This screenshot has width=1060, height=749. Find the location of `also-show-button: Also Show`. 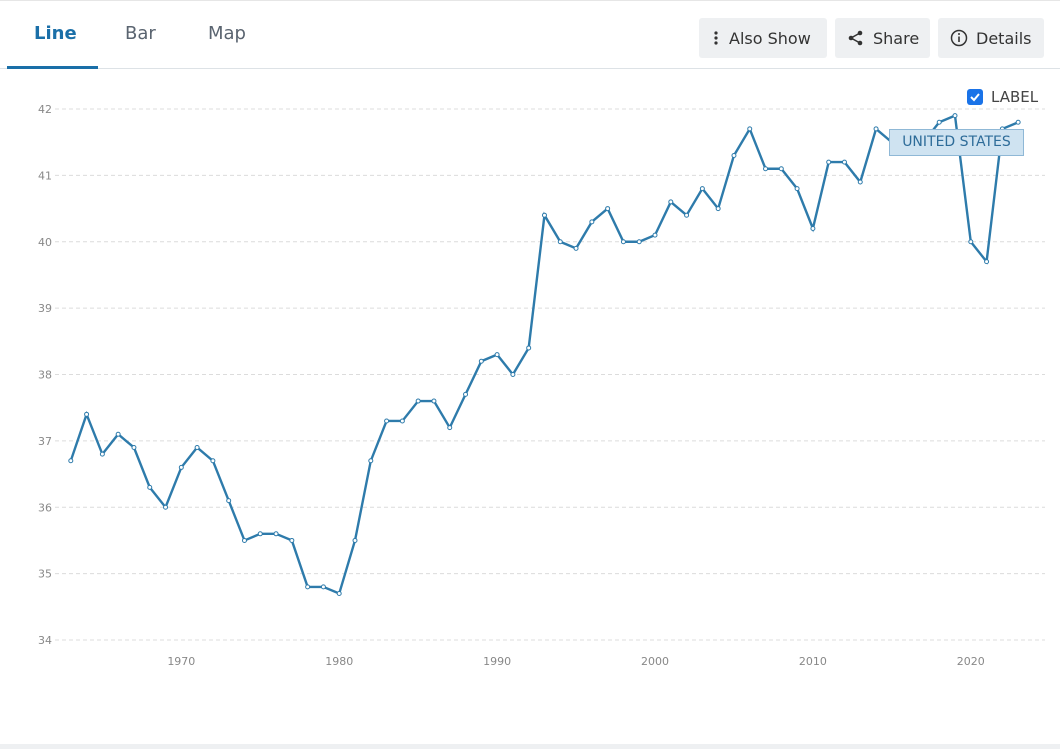

also-show-button: Also Show is located at coordinates (763, 38).